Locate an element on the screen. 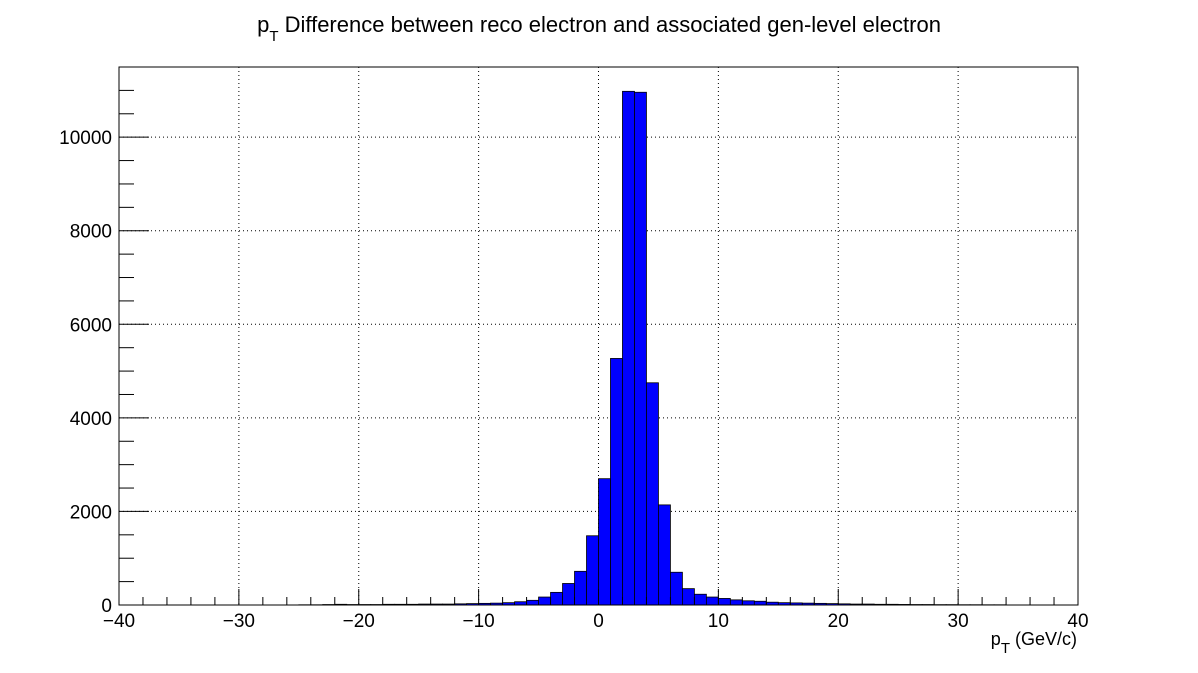 The image size is (1198, 673). x-tick-label: 30 is located at coordinates (958, 621).